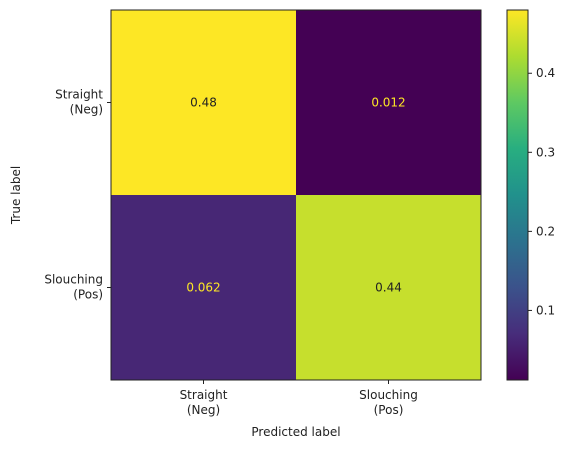  I want to click on x-tick-label-line: Slouching, so click(388, 395).